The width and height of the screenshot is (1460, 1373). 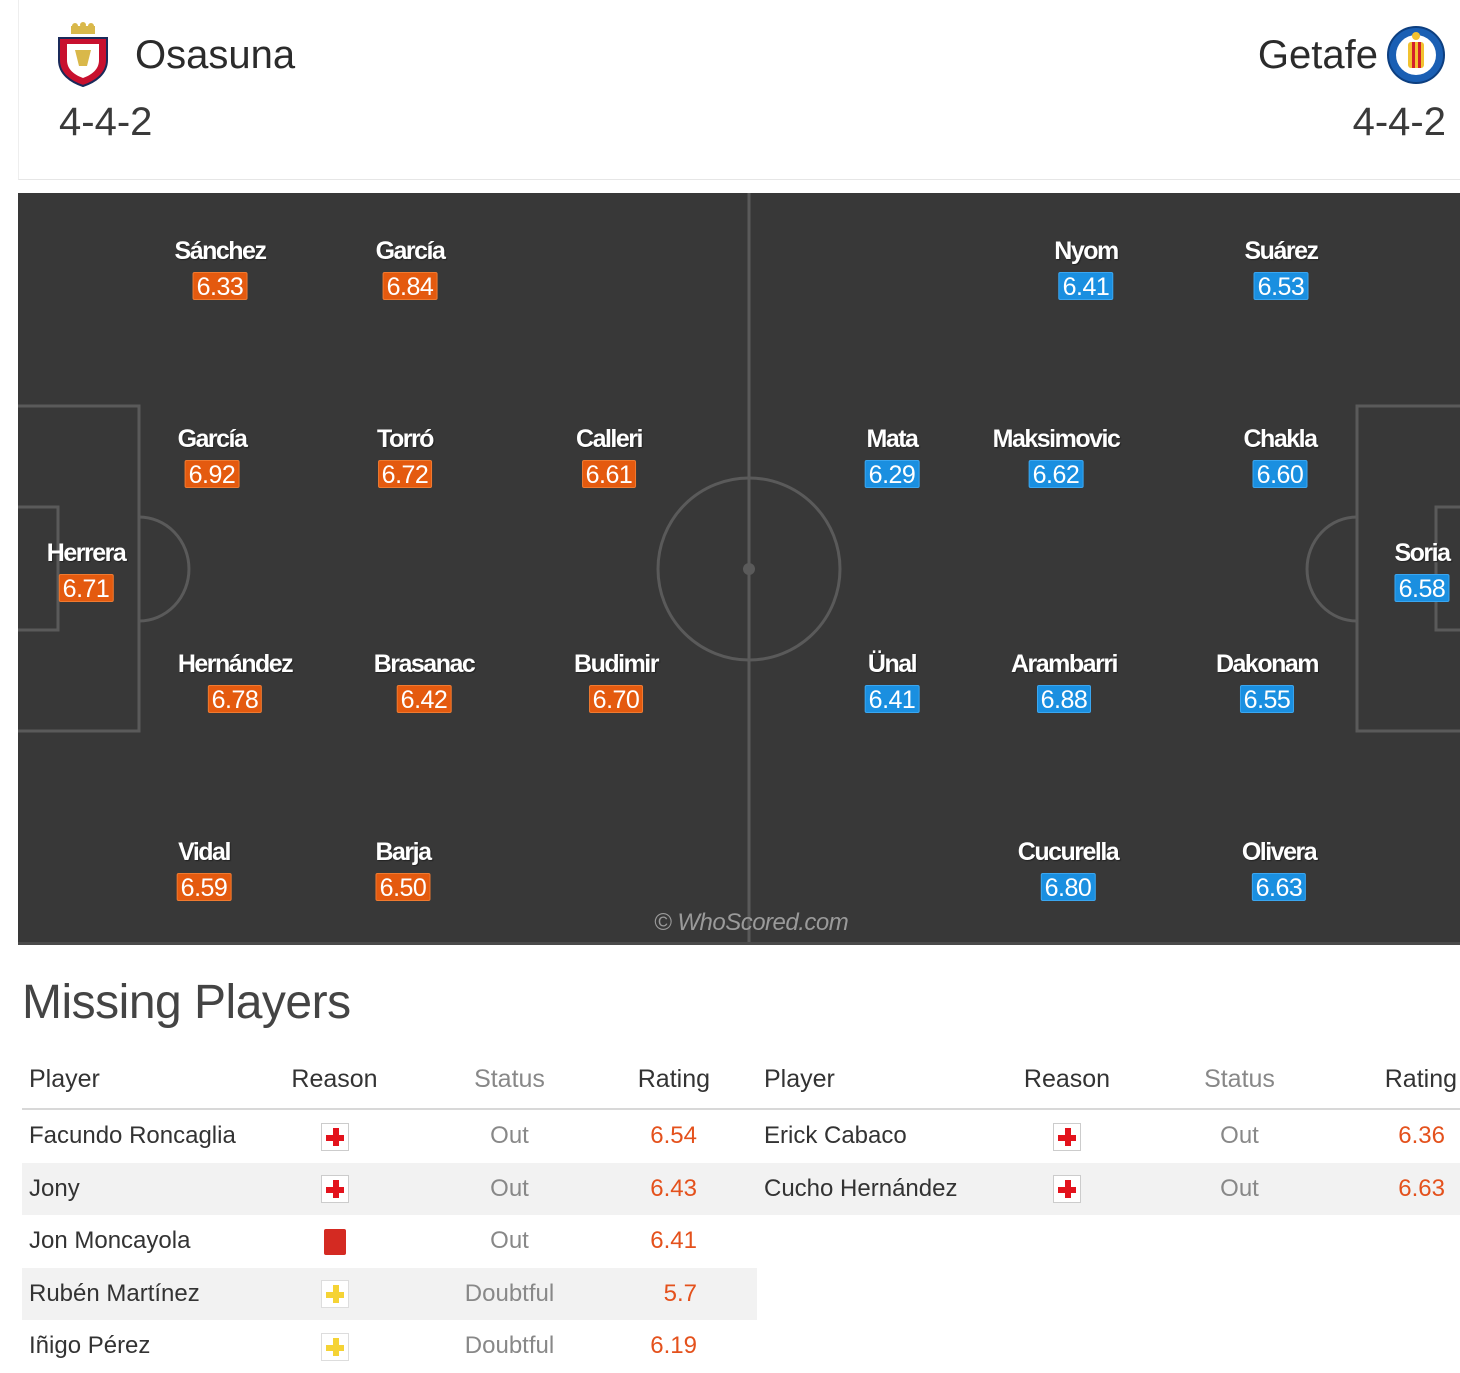 What do you see at coordinates (892, 474) in the screenshot?
I see `player-rating: 6.29` at bounding box center [892, 474].